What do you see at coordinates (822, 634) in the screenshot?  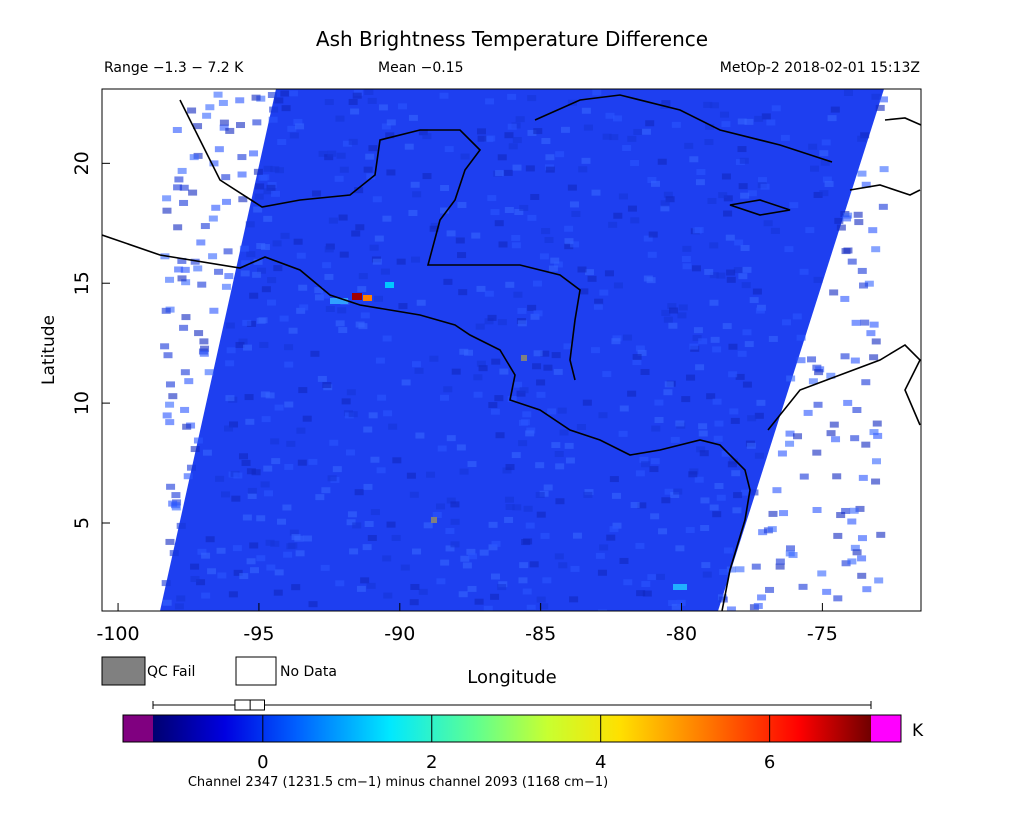 I see `x-tick-label: -75` at bounding box center [822, 634].